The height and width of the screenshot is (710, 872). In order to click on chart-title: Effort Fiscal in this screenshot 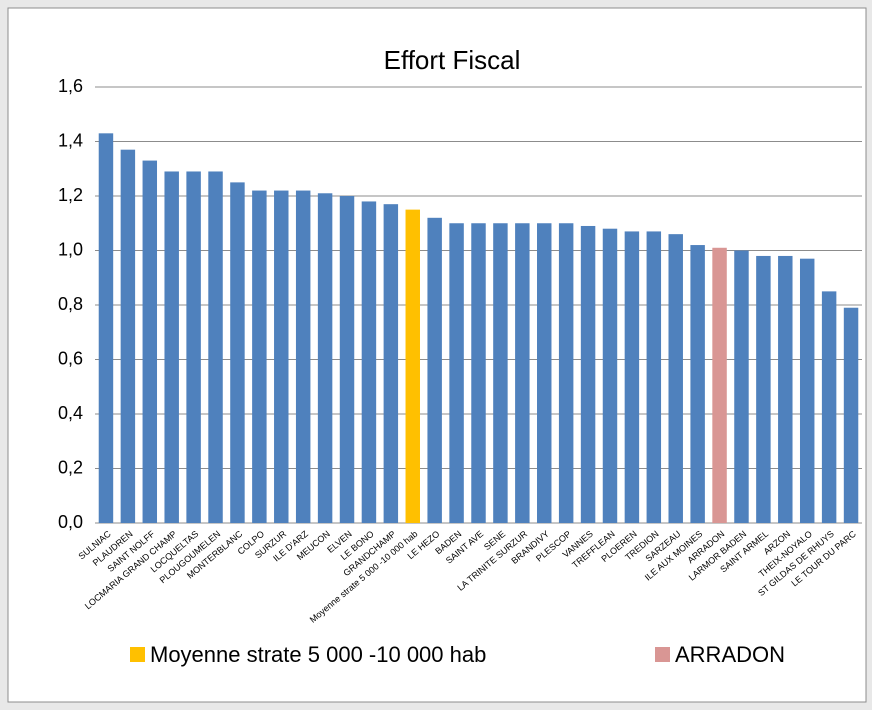, I will do `click(452, 60)`.